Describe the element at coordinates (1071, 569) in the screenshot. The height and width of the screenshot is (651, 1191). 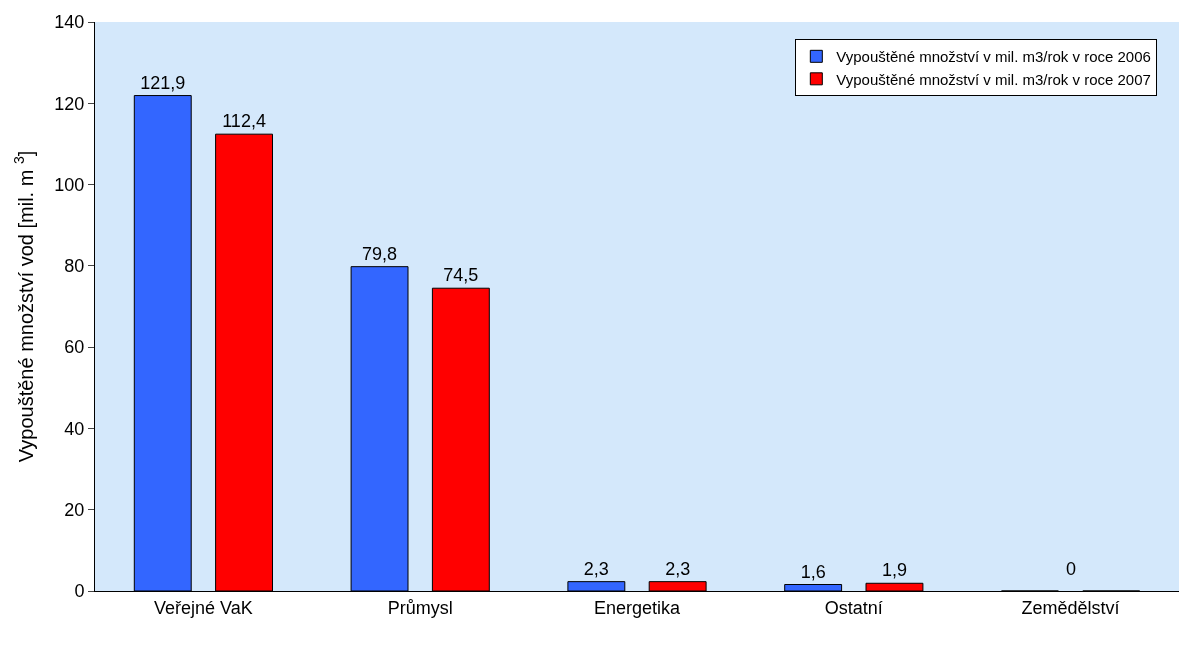
I see `annotation: 0` at that location.